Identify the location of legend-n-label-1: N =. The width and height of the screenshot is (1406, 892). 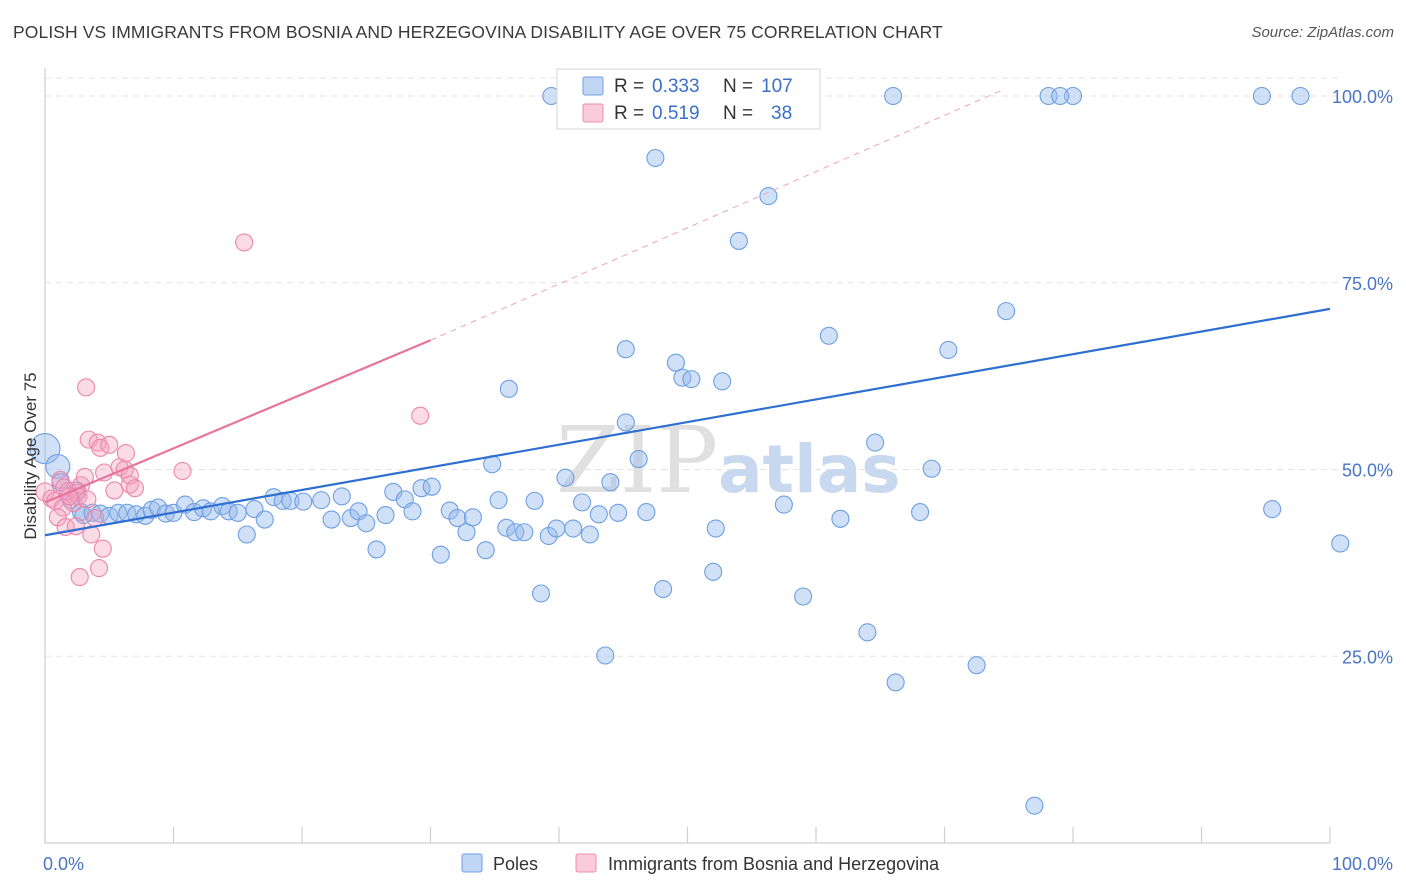
(738, 86).